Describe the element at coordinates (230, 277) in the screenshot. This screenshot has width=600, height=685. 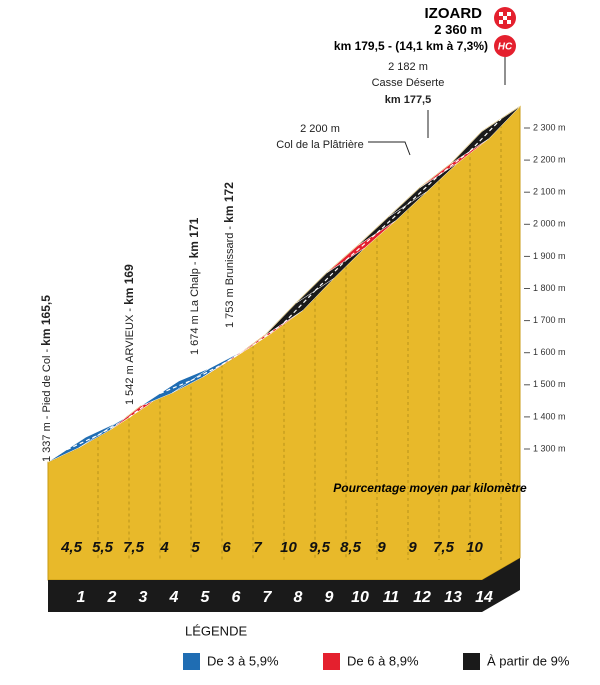
I see `annotation-text: 1 753 m Brunissard -` at that location.